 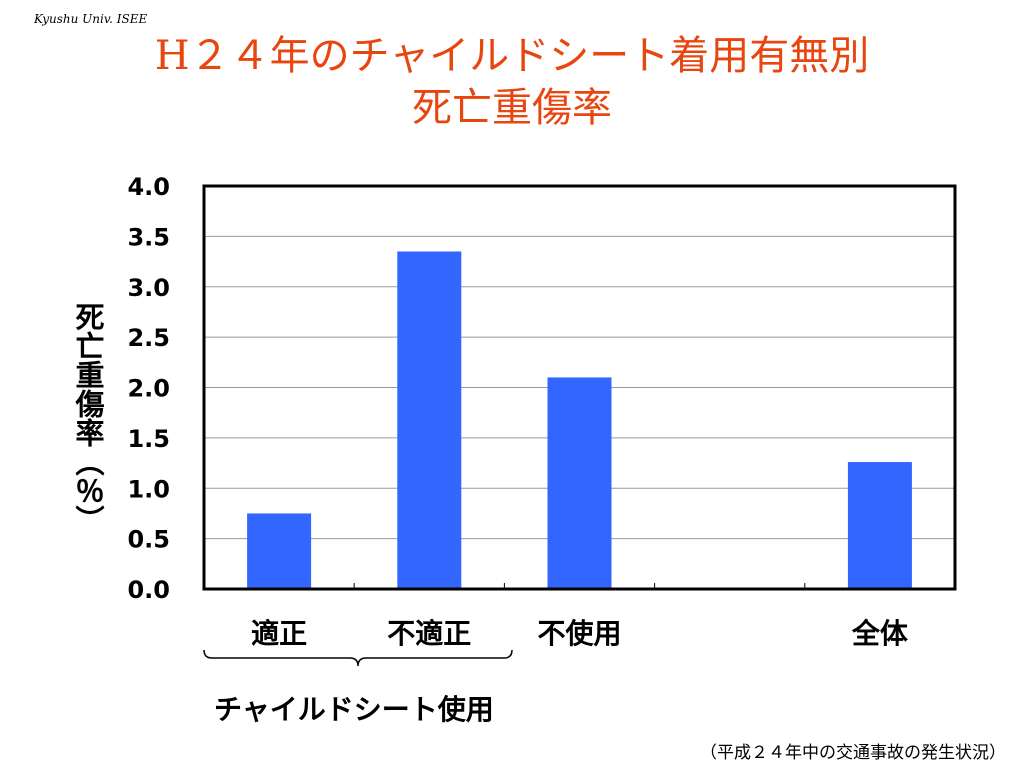 I want to click on y-tick-label: 4.0, so click(x=148, y=187).